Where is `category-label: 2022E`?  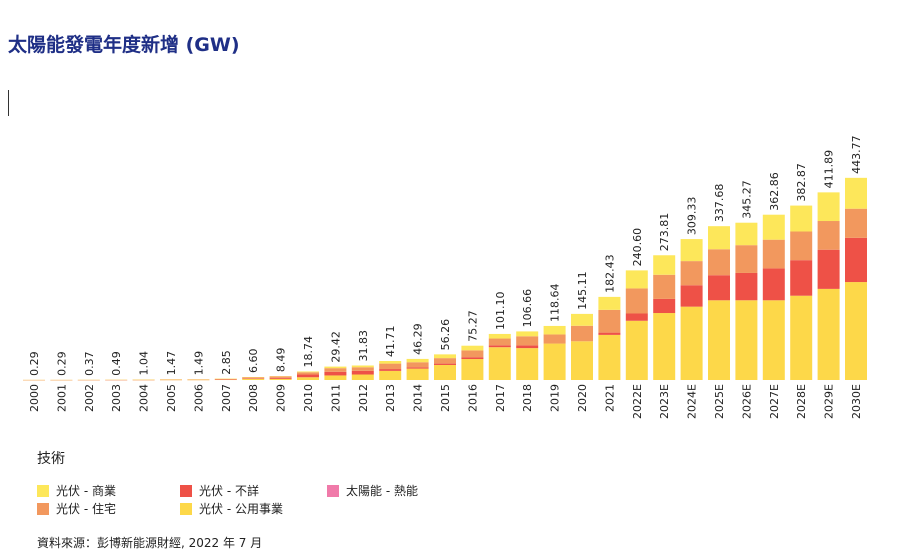
category-label: 2022E is located at coordinates (637, 401).